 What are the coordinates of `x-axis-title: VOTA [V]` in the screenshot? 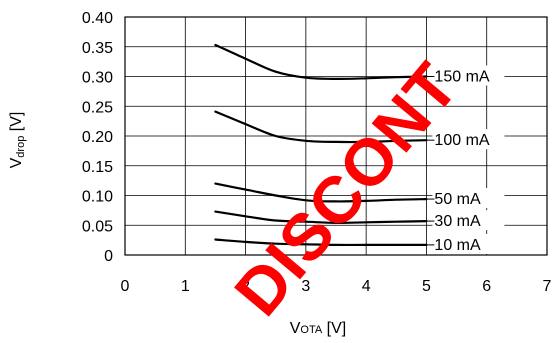 It's located at (318, 328).